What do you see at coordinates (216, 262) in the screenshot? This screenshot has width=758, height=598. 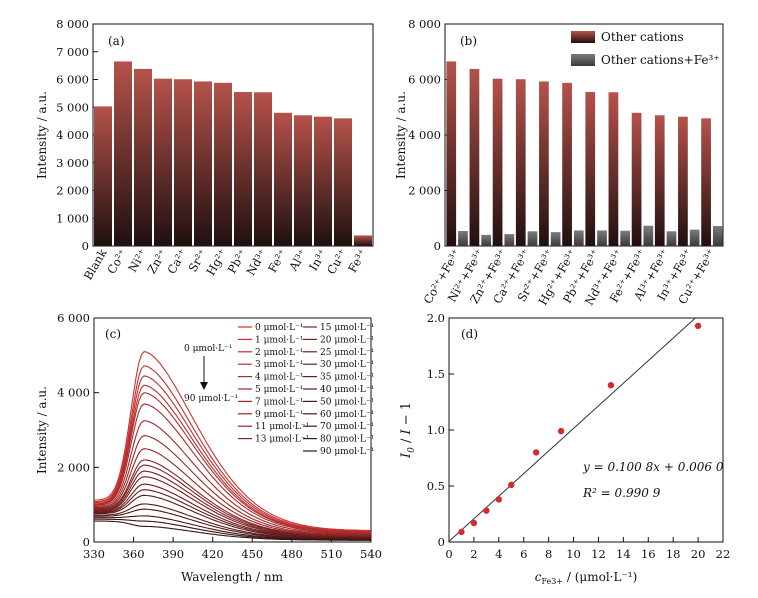 I see `panel-a-category-label: Hg²⁺` at bounding box center [216, 262].